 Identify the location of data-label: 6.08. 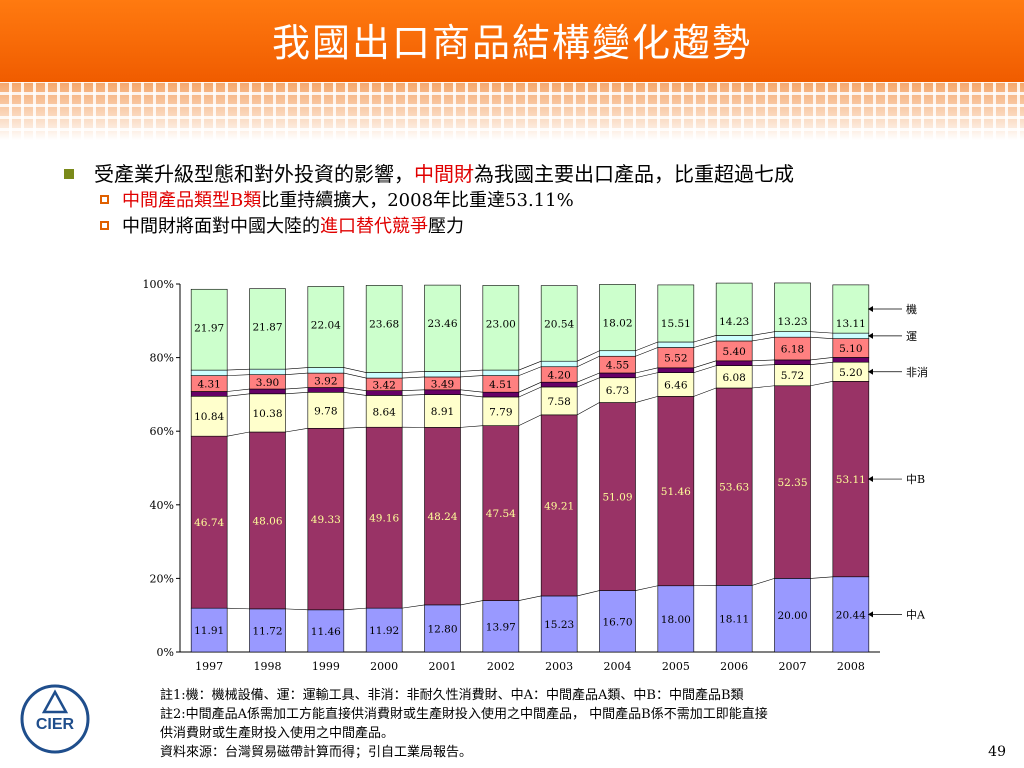
(733, 378).